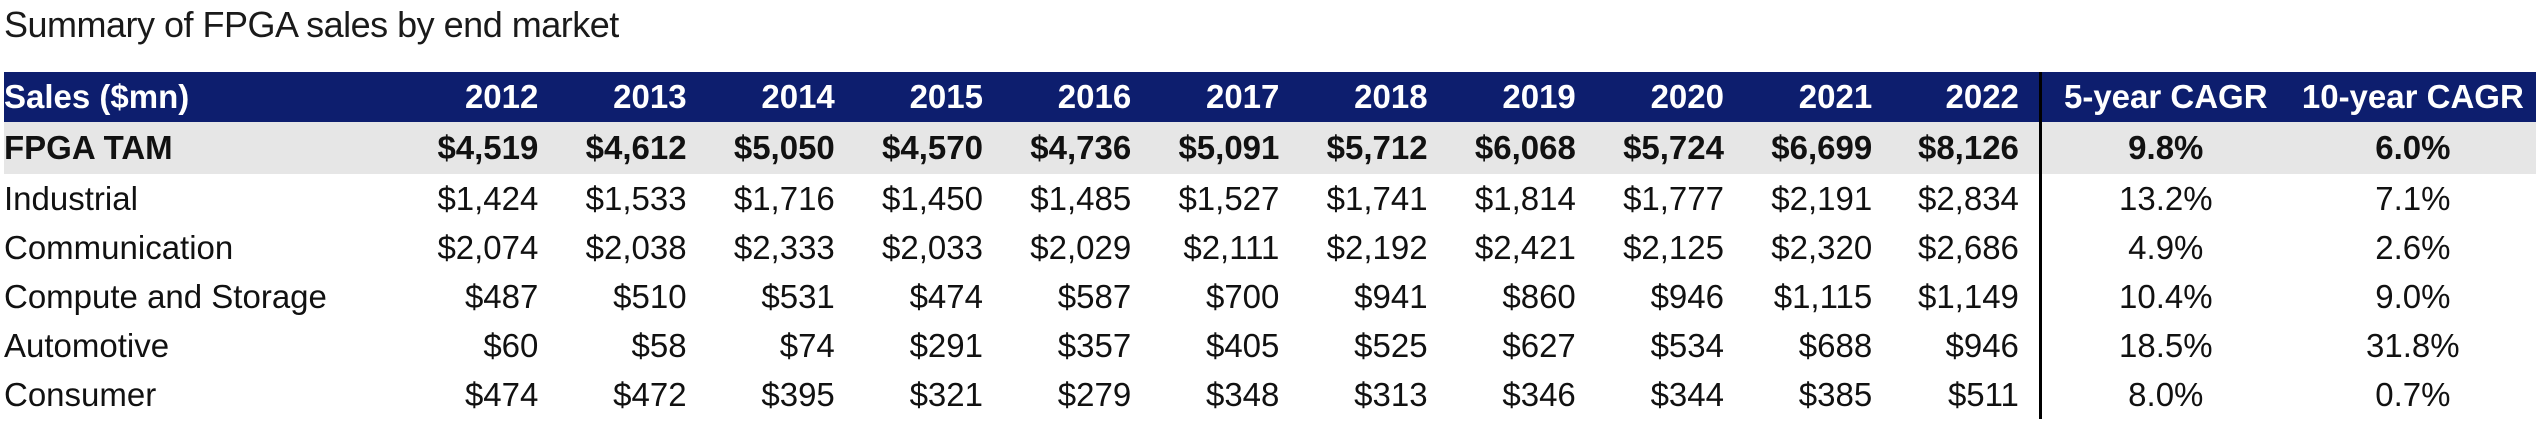  What do you see at coordinates (1968, 247) in the screenshot?
I see `table-cell: $2,686` at bounding box center [1968, 247].